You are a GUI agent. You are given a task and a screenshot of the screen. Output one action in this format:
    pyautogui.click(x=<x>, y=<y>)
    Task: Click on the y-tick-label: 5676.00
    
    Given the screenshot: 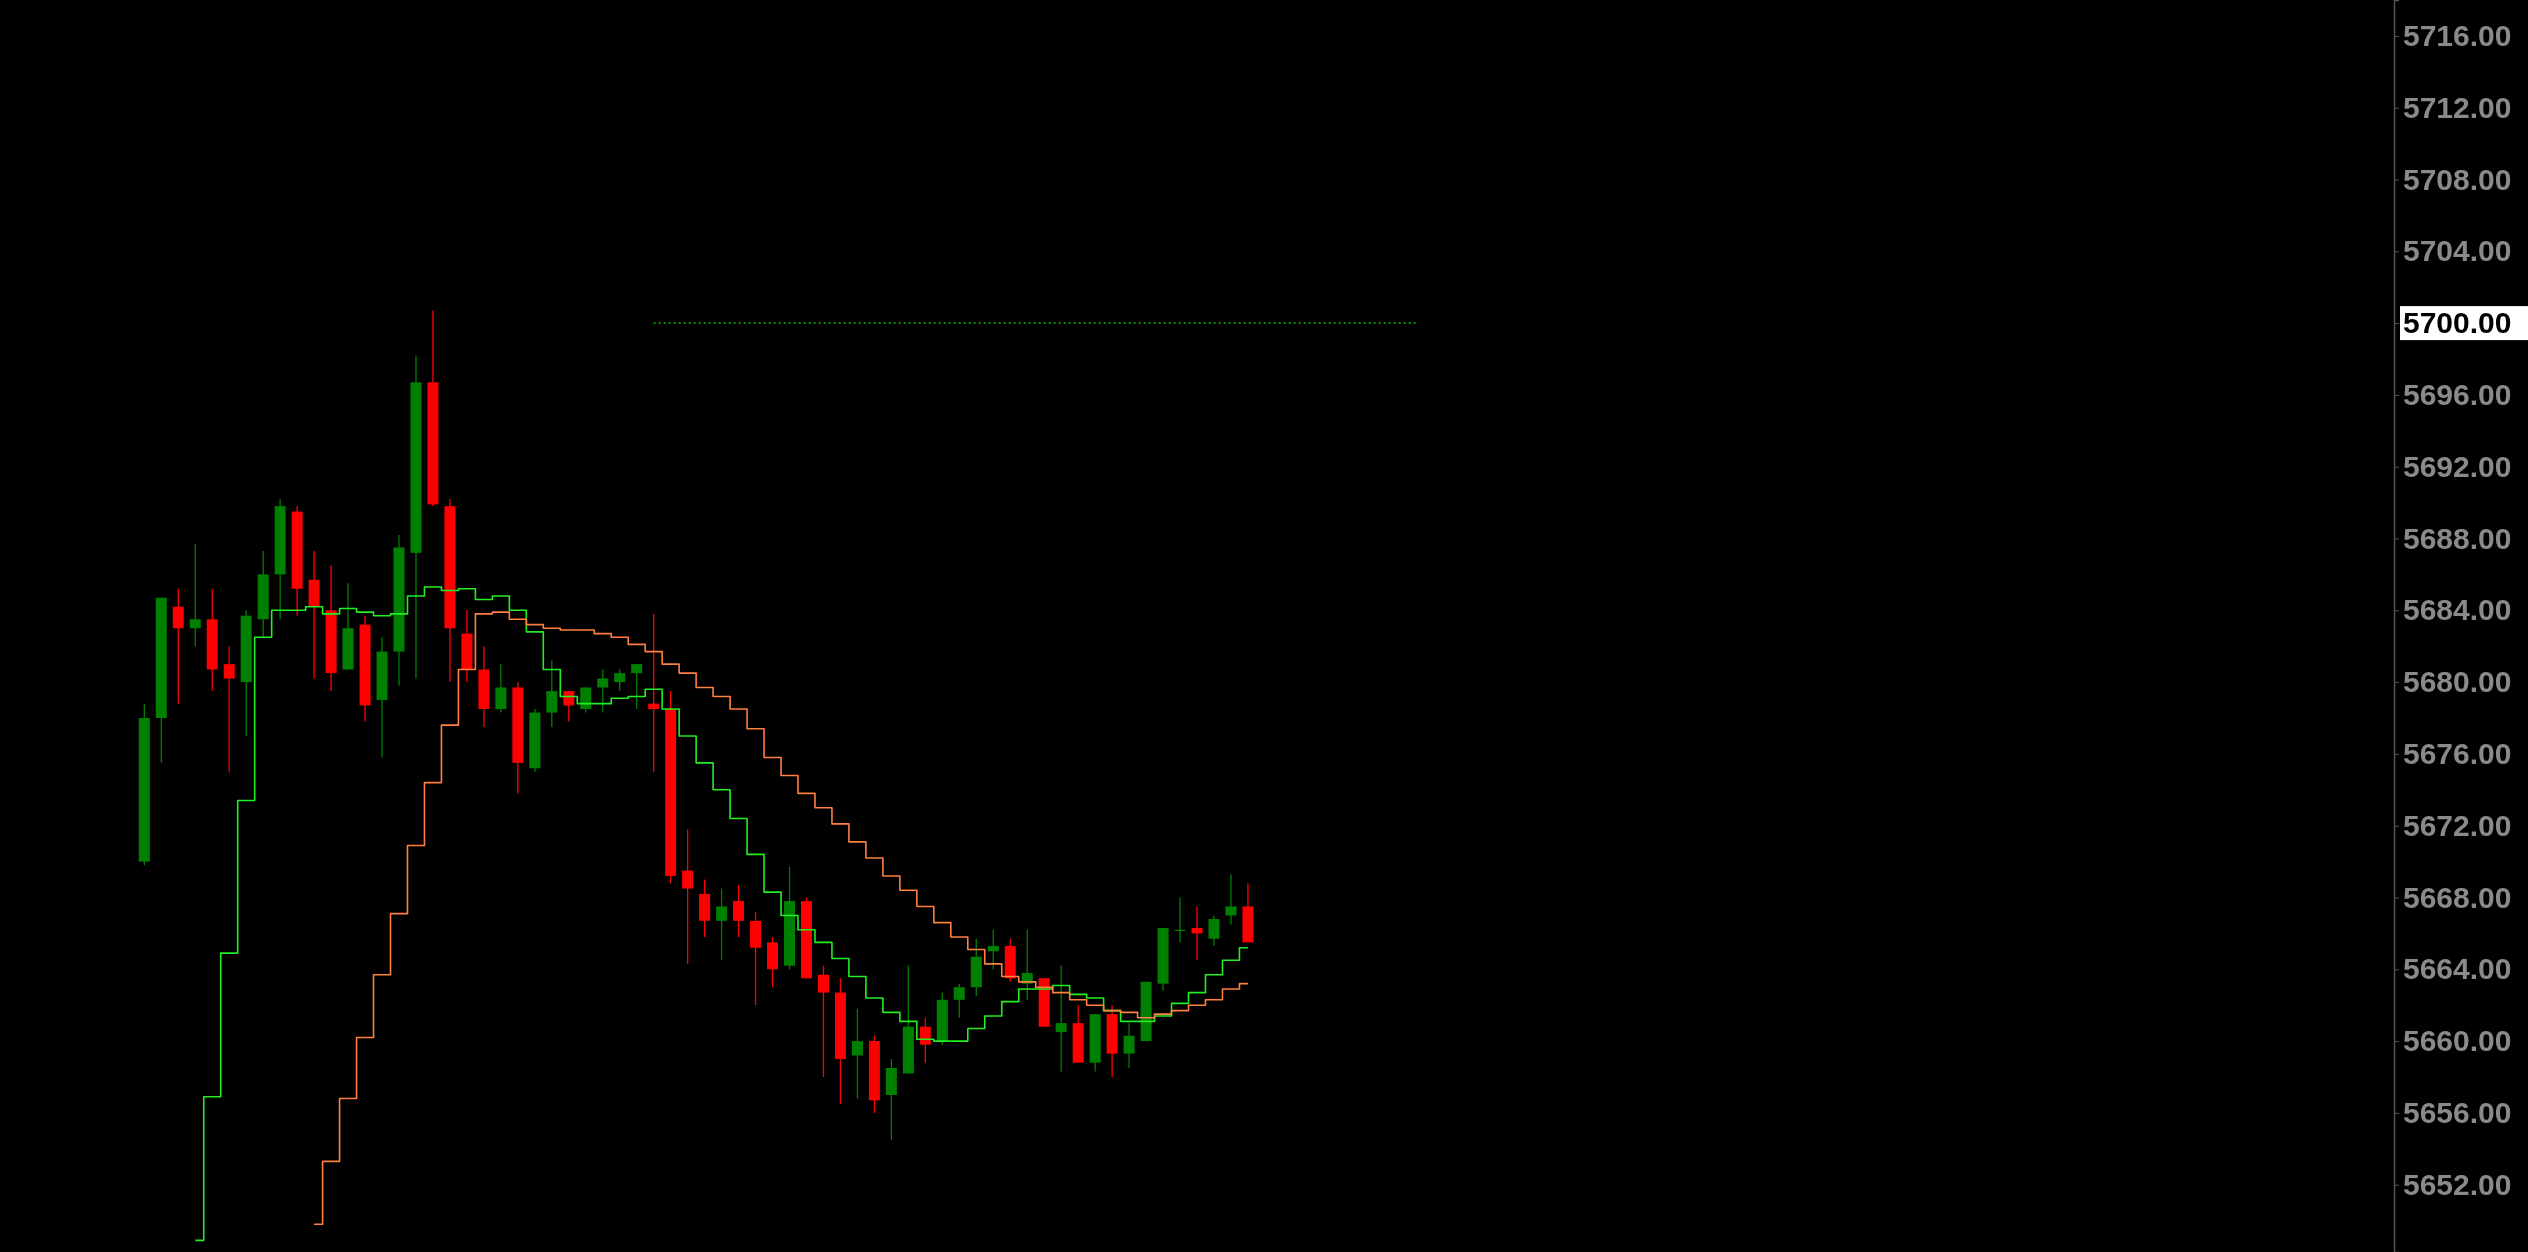 What is the action you would take?
    pyautogui.click(x=2457, y=753)
    